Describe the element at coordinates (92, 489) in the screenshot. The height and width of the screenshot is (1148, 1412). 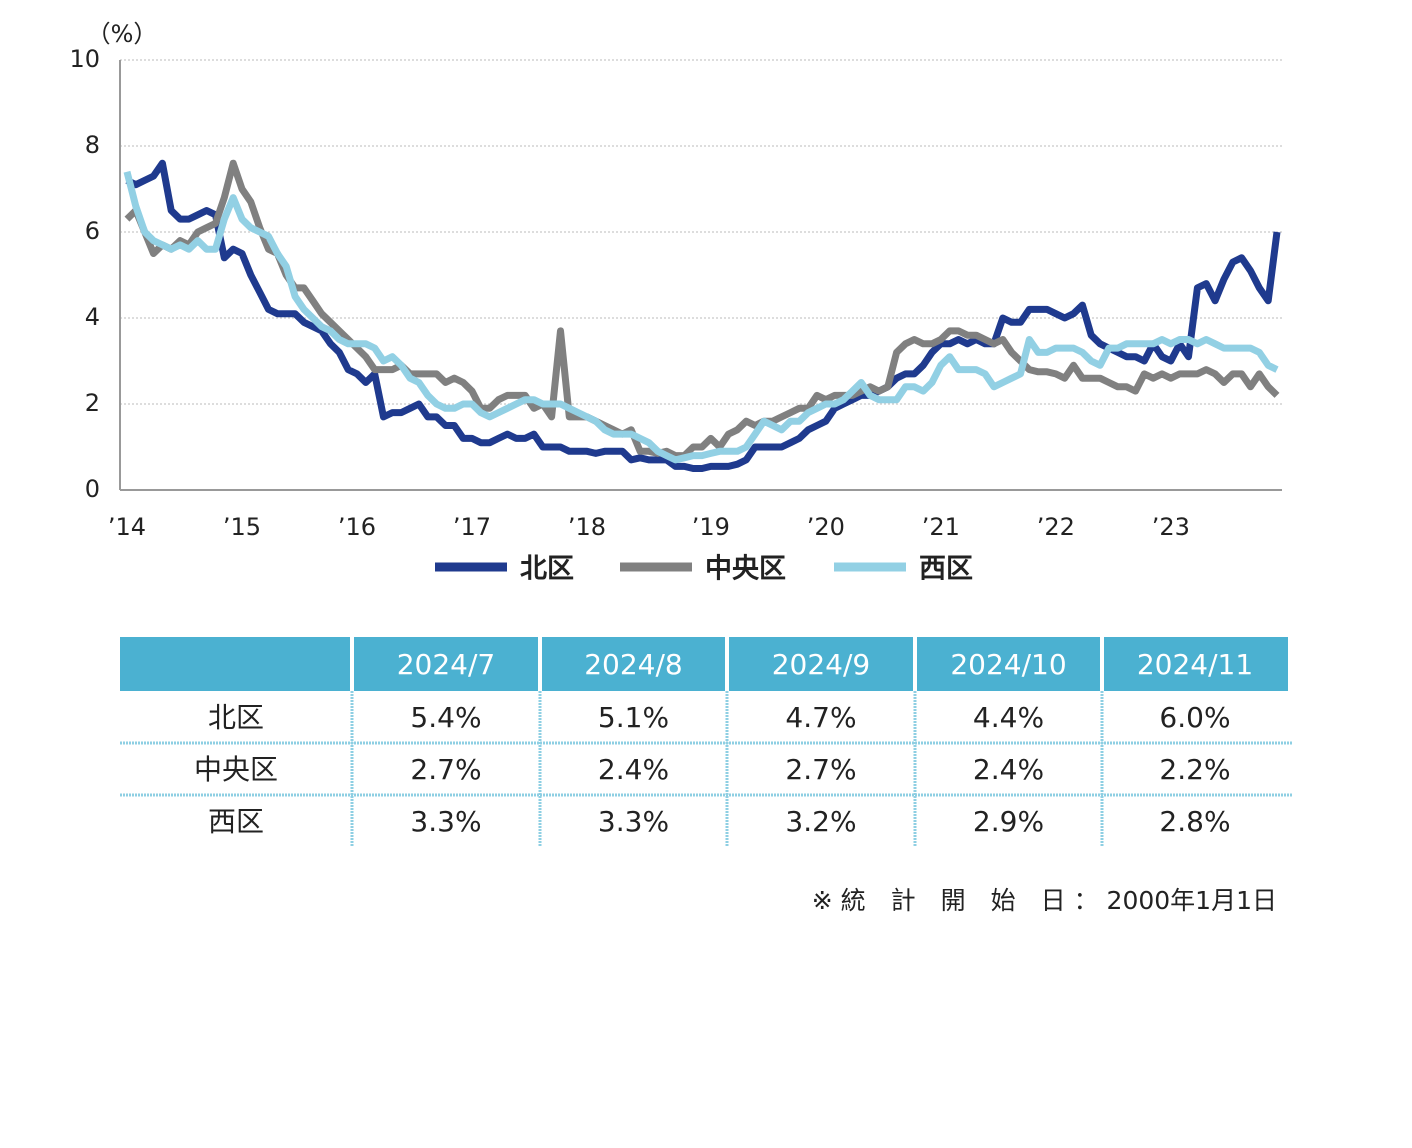
I see `y-tick-label: 0` at that location.